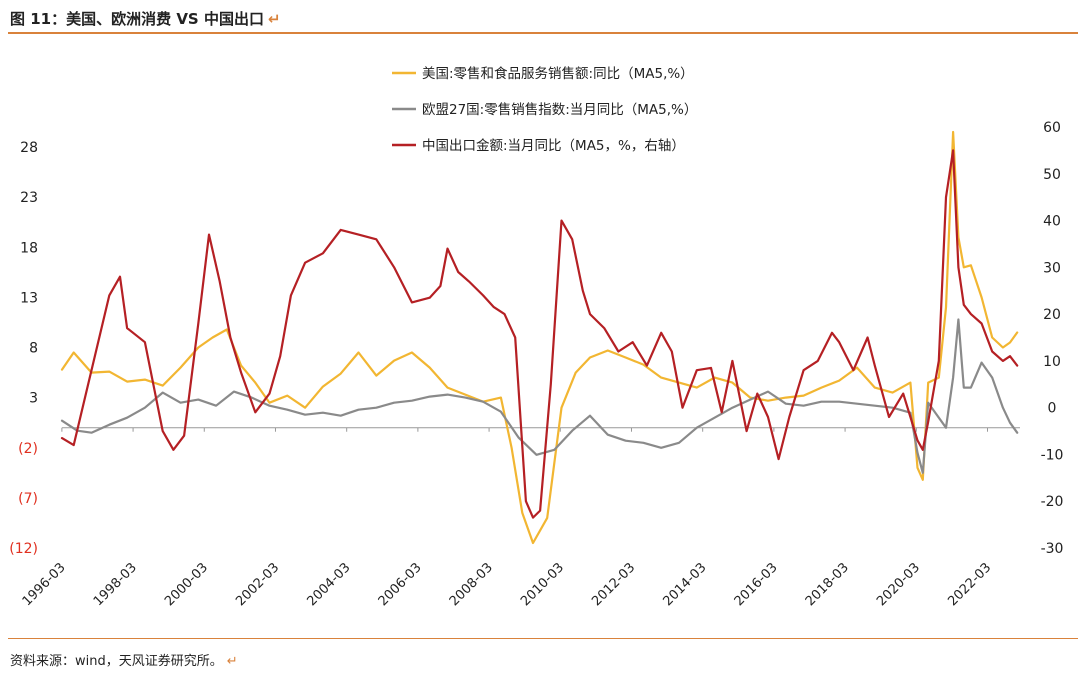 This screenshot has height=676, width=1080. Describe the element at coordinates (186, 584) in the screenshot. I see `x-axis-tick-label: 2000-03` at that location.